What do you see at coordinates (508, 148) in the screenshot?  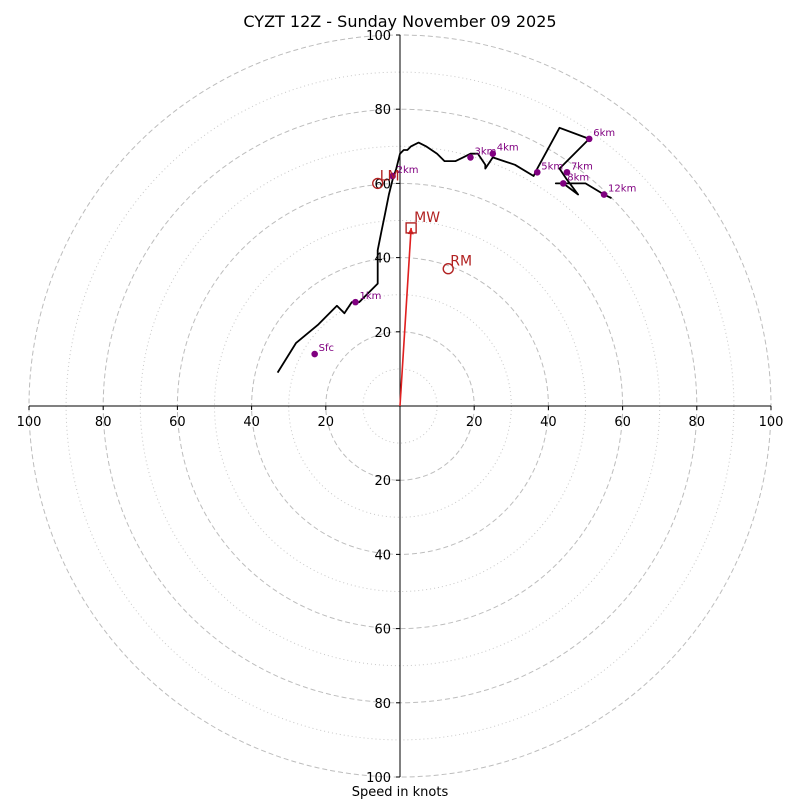 I see `height-marker-label: 4km` at bounding box center [508, 148].